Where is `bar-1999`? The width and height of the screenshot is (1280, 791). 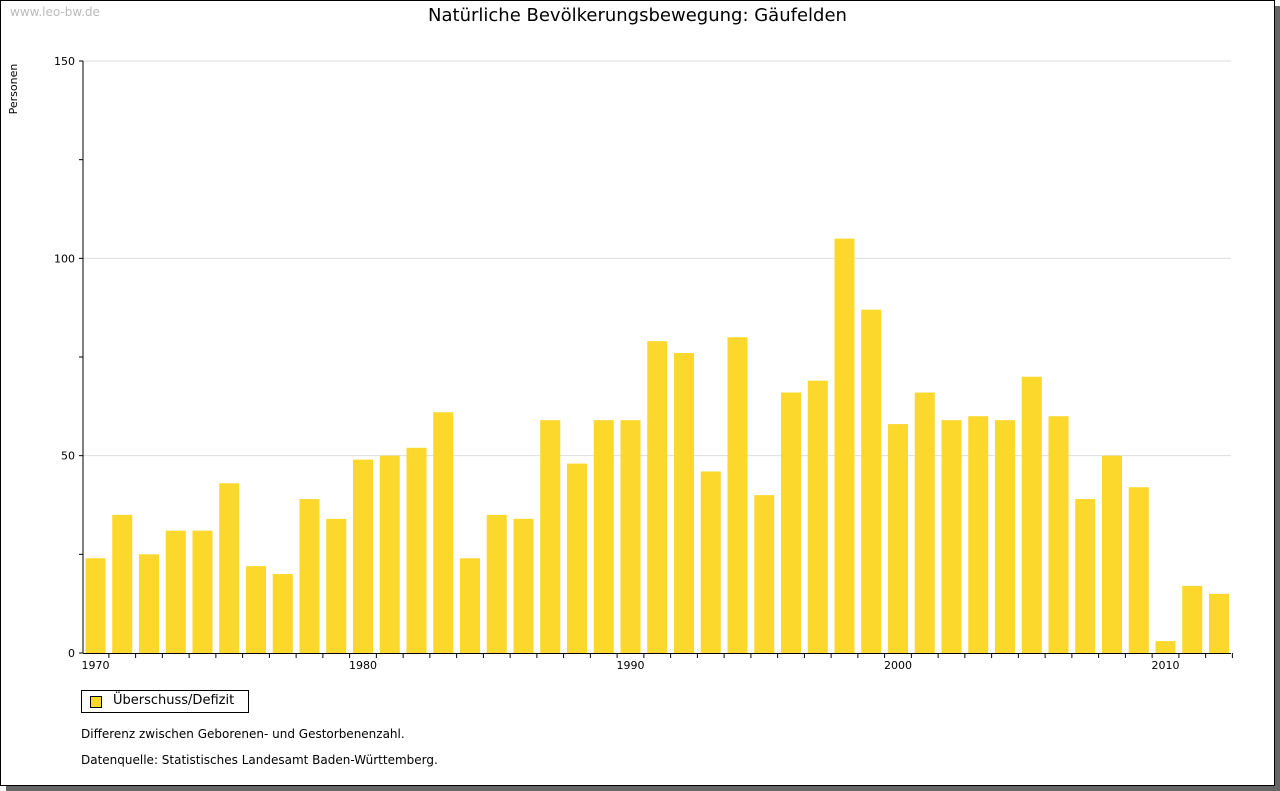
bar-1999 is located at coordinates (871, 481).